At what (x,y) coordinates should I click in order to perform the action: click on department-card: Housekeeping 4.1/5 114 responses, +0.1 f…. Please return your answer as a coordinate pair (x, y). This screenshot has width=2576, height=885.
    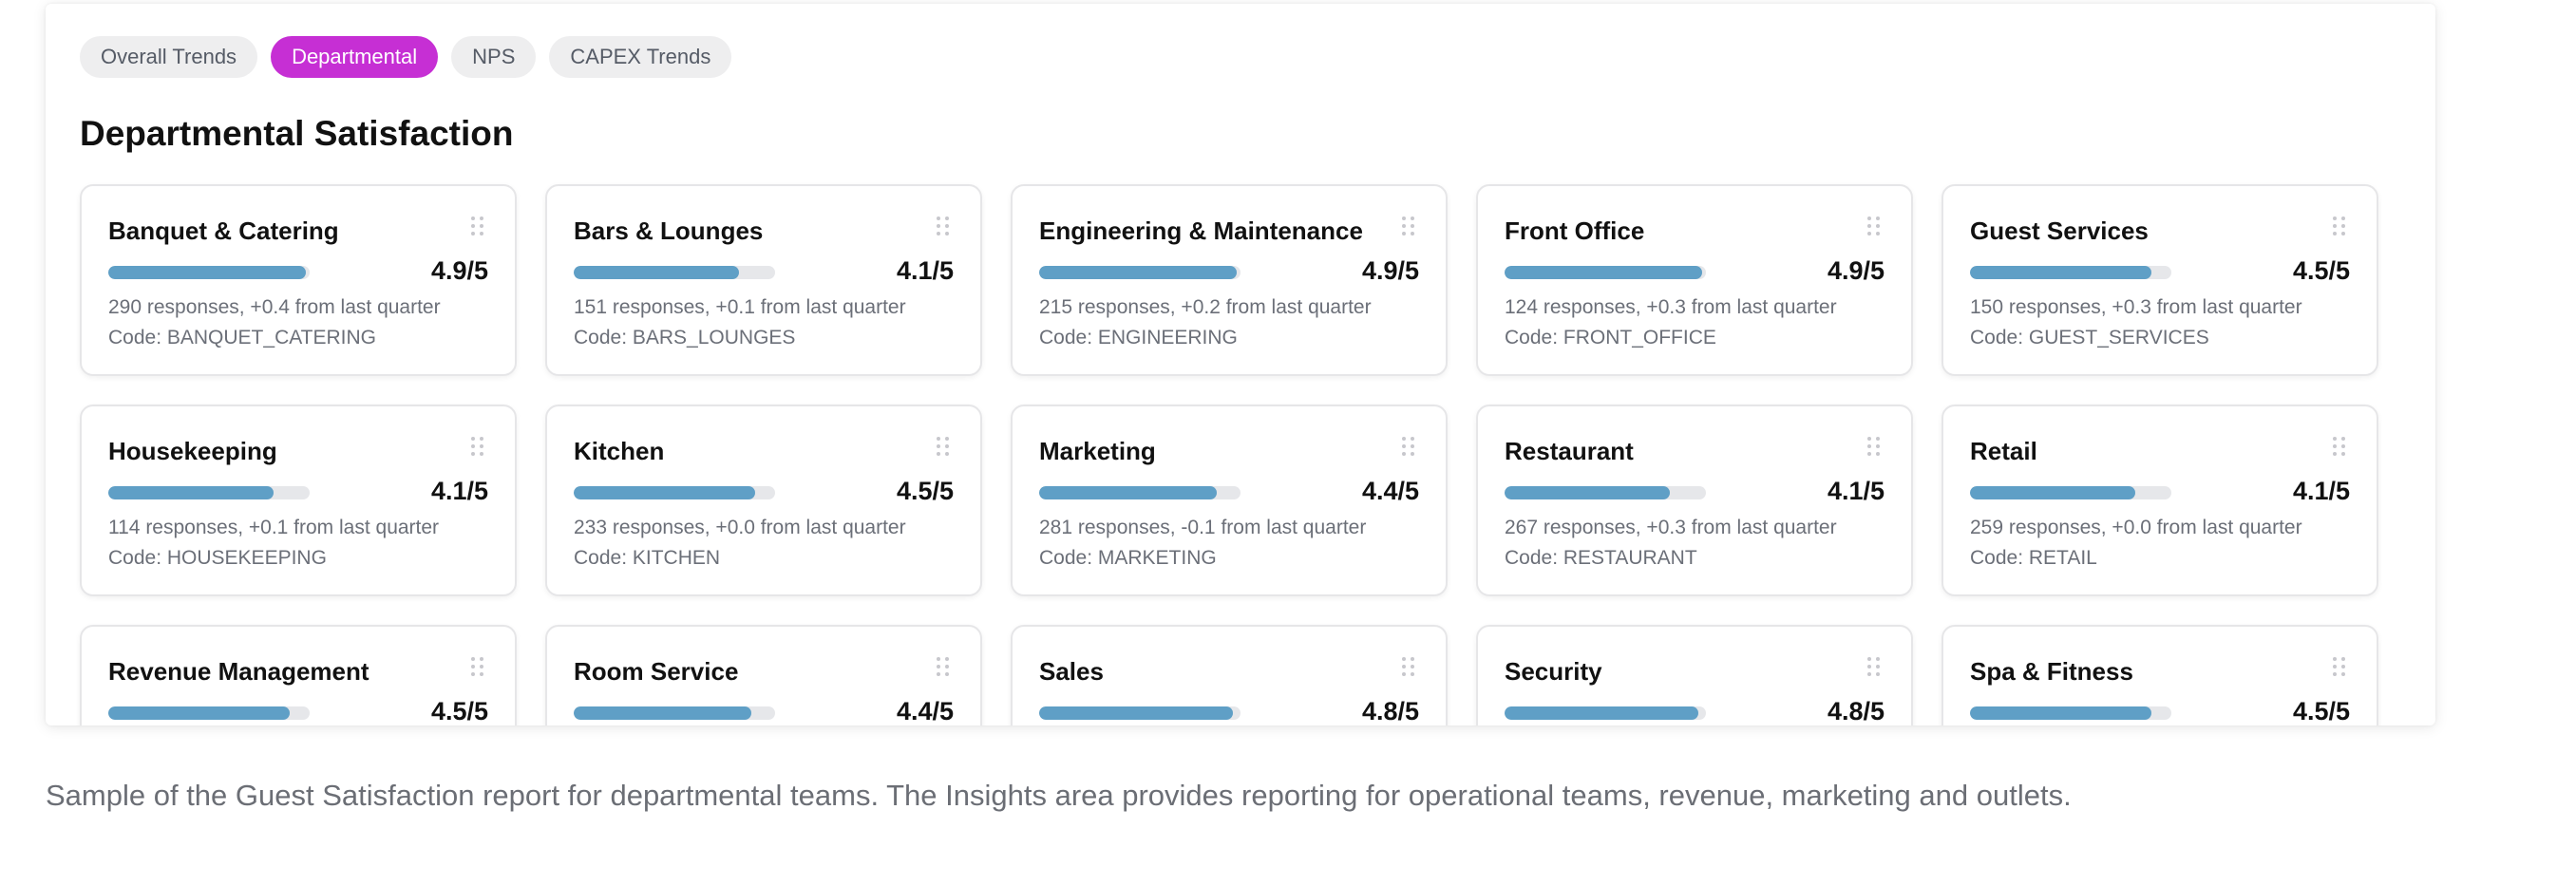
    Looking at the image, I should click on (298, 501).